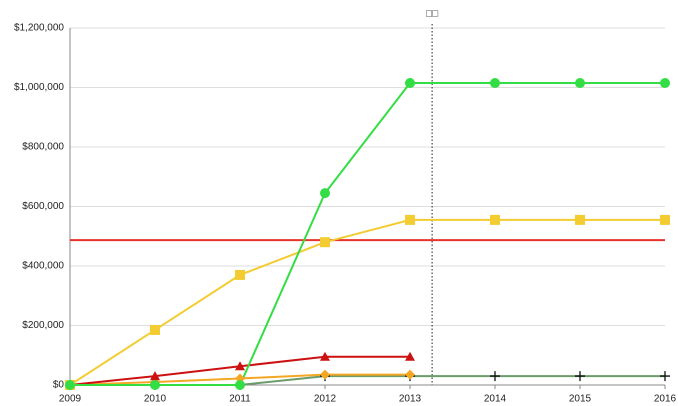 Image resolution: width=678 pixels, height=406 pixels. Describe the element at coordinates (43, 206) in the screenshot. I see `y-tick-label: $600,000` at that location.